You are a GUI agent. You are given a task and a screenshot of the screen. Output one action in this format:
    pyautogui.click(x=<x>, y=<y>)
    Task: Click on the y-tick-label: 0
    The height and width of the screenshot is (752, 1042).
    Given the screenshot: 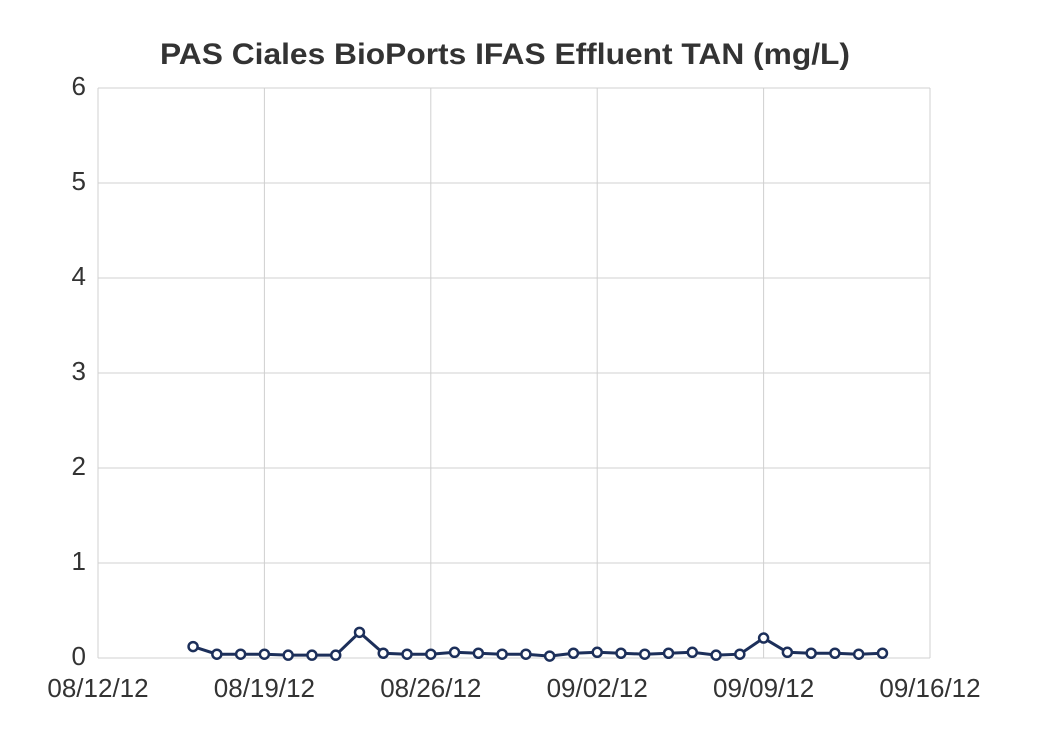 What is the action you would take?
    pyautogui.click(x=79, y=656)
    